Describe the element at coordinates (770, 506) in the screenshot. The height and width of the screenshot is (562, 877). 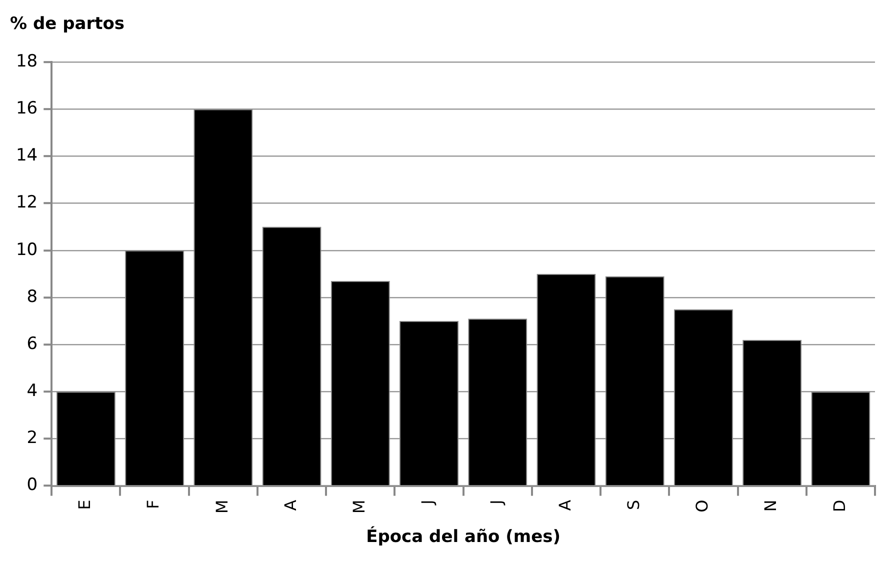
I see `x-tick-label: N` at that location.